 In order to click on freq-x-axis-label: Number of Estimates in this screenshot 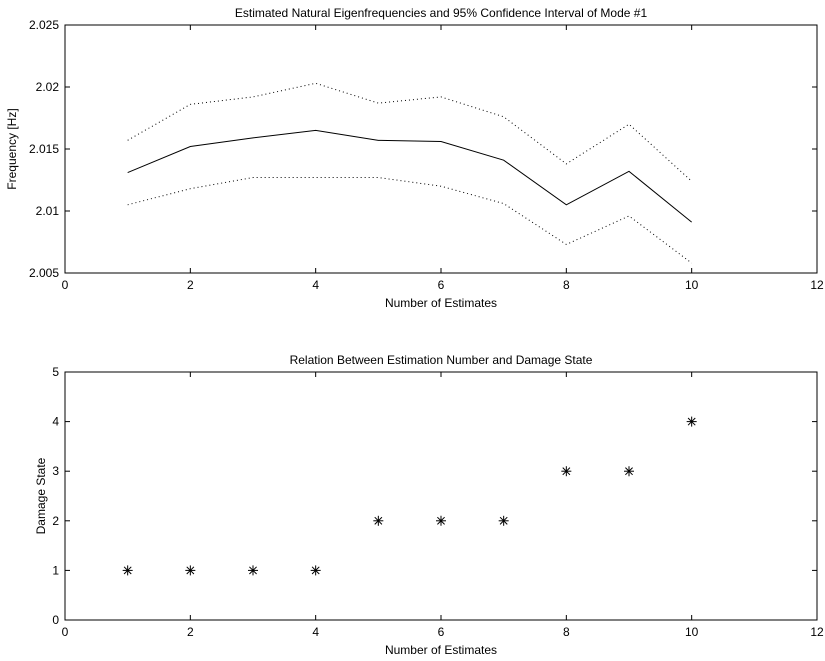, I will do `click(441, 303)`.